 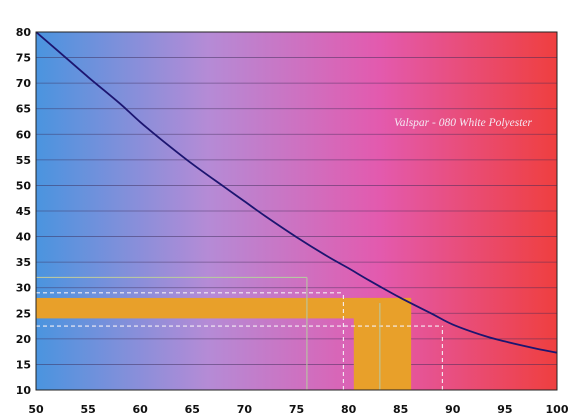 I want to click on y-tick-label: 50, so click(x=24, y=185).